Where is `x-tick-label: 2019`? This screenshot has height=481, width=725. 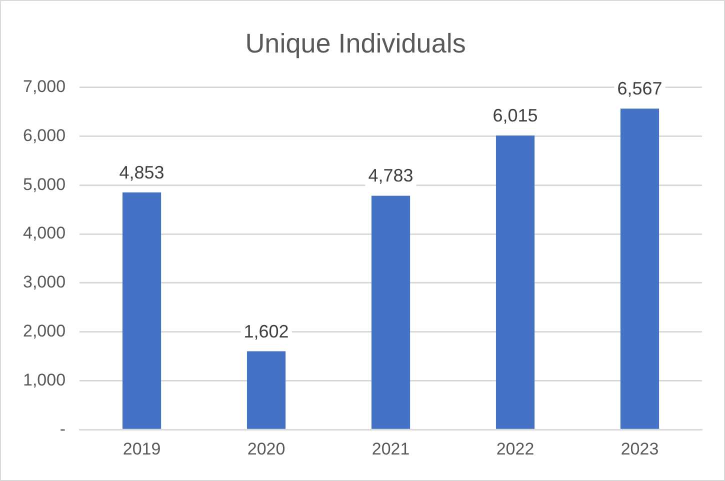 x-tick-label: 2019 is located at coordinates (141, 448).